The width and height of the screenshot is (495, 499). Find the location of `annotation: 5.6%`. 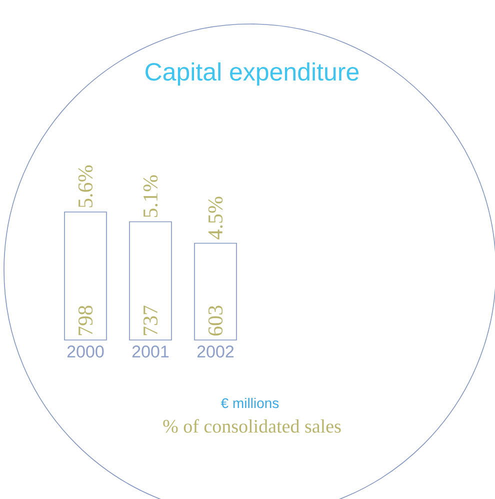

annotation: 5.6% is located at coordinates (85, 186).